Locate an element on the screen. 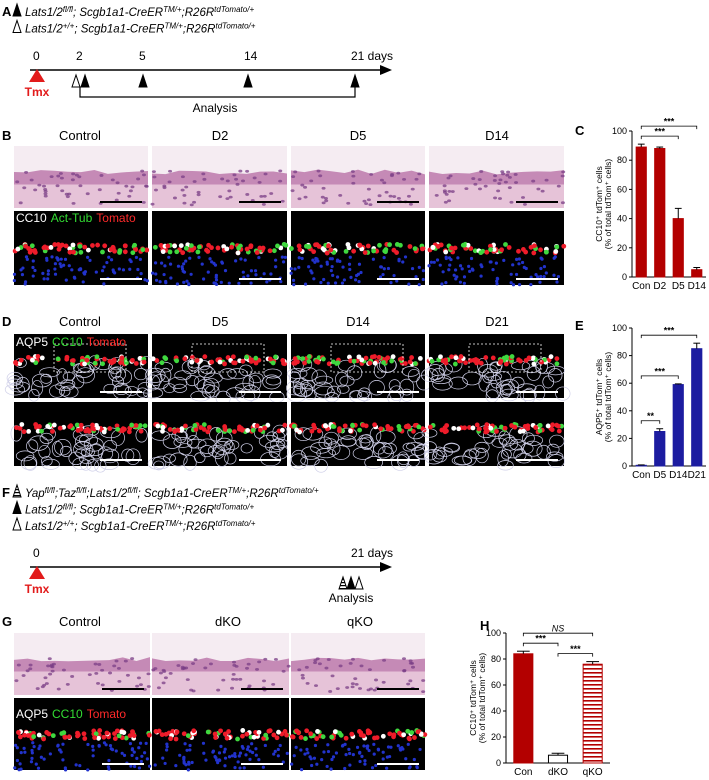 This screenshot has height=780, width=709. column-header: Control is located at coordinates (80, 135).